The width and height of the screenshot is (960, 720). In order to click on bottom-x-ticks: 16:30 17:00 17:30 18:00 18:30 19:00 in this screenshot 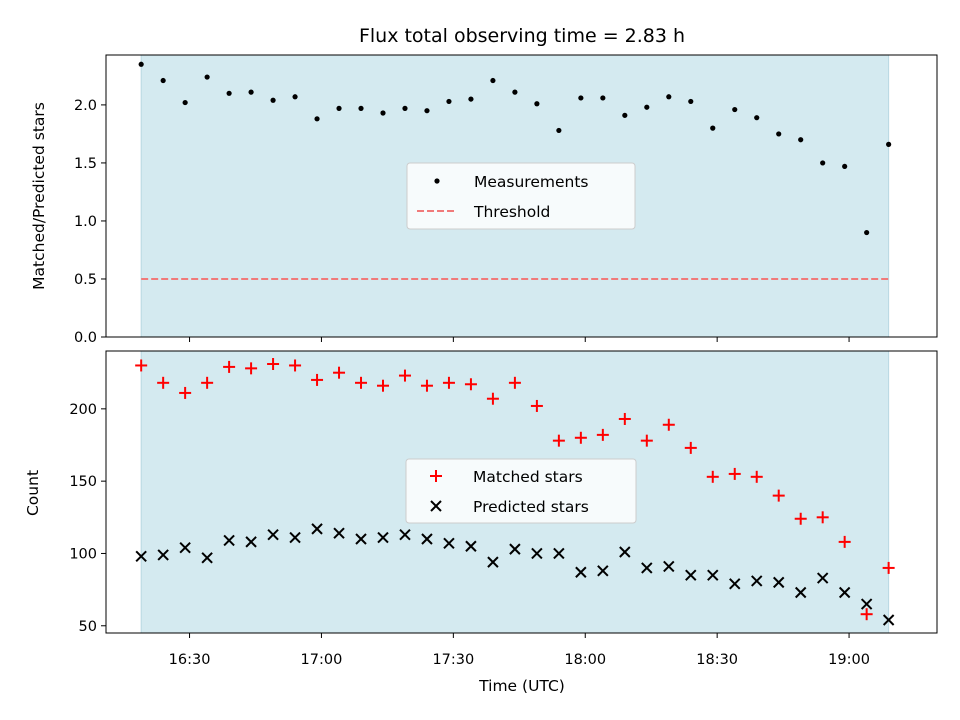, I will do `click(519, 650)`.